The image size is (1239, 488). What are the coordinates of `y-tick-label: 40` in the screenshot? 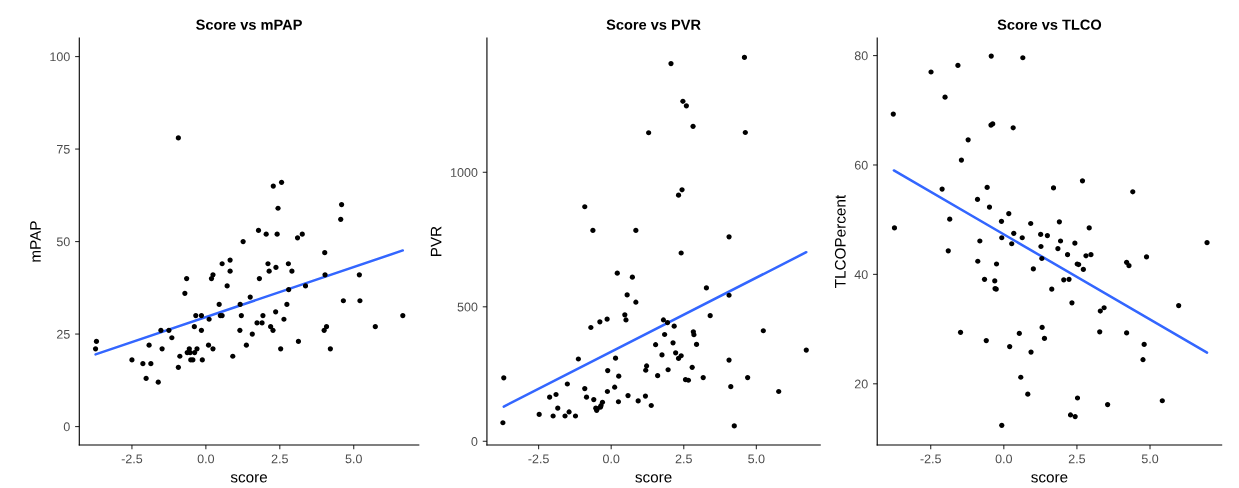 It's located at (861, 275).